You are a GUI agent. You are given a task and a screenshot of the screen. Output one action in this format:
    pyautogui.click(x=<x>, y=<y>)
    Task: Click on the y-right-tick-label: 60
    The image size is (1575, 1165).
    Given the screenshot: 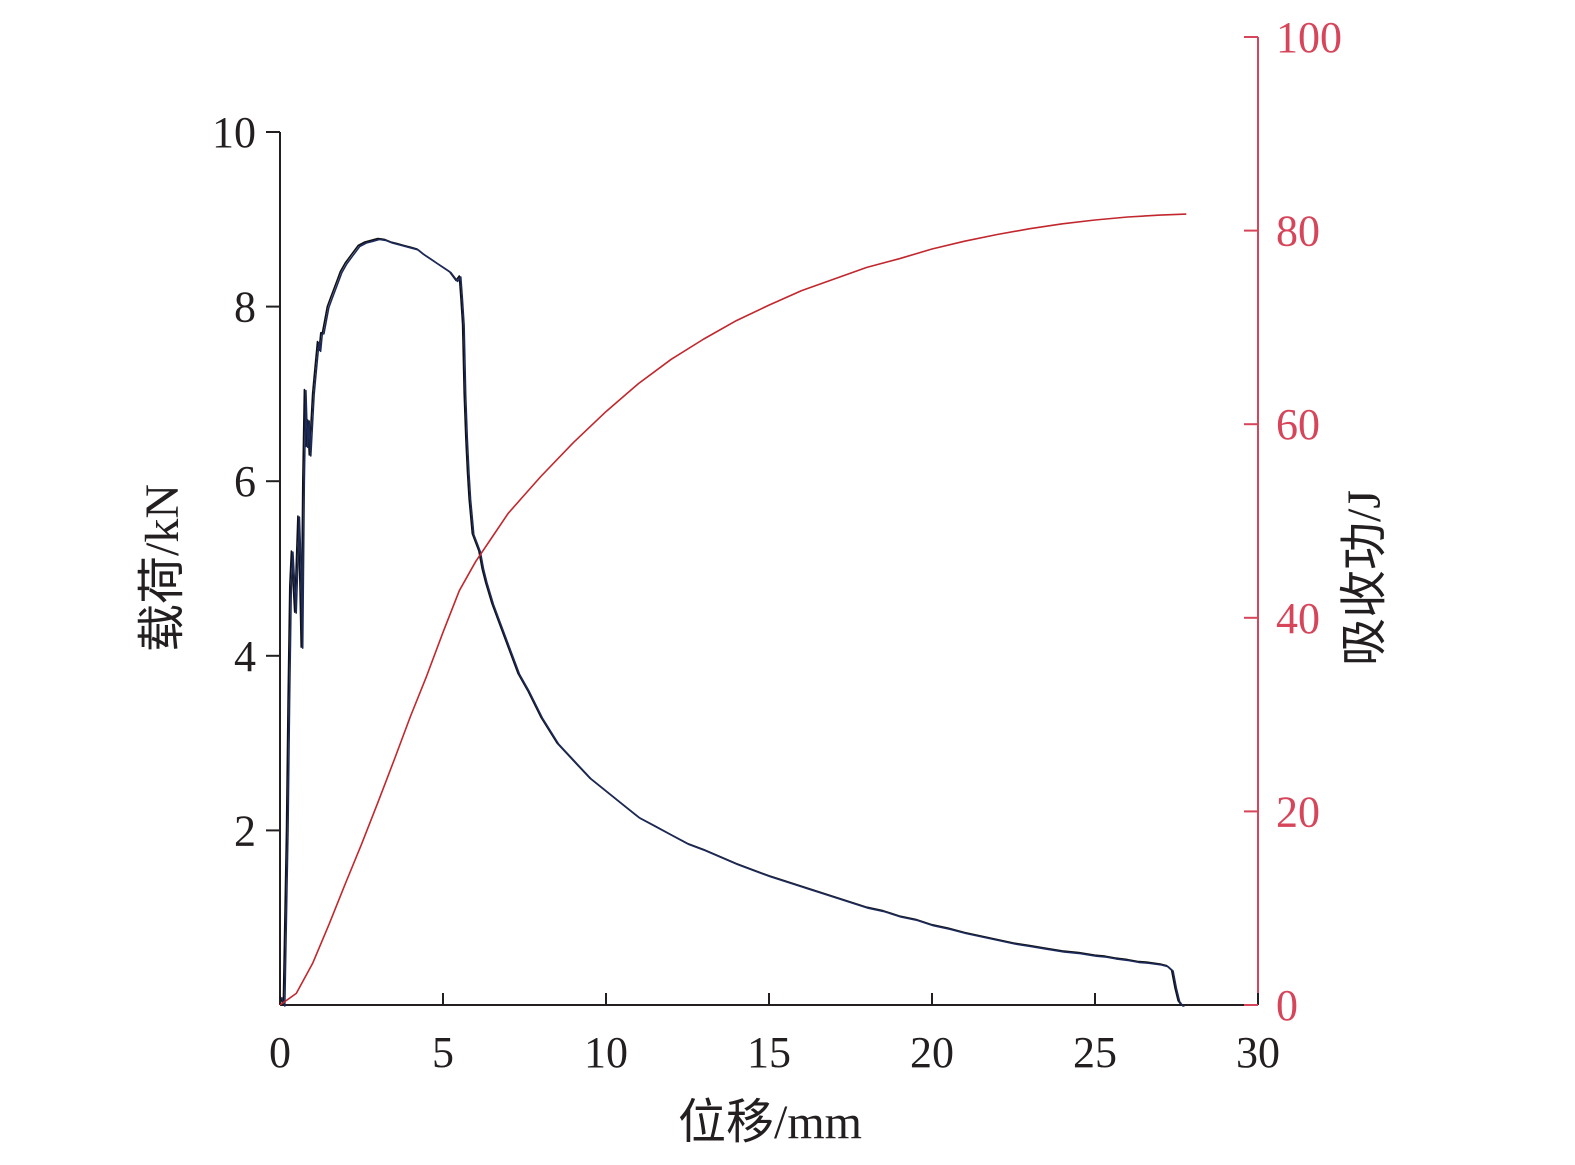 What is the action you would take?
    pyautogui.click(x=1298, y=424)
    